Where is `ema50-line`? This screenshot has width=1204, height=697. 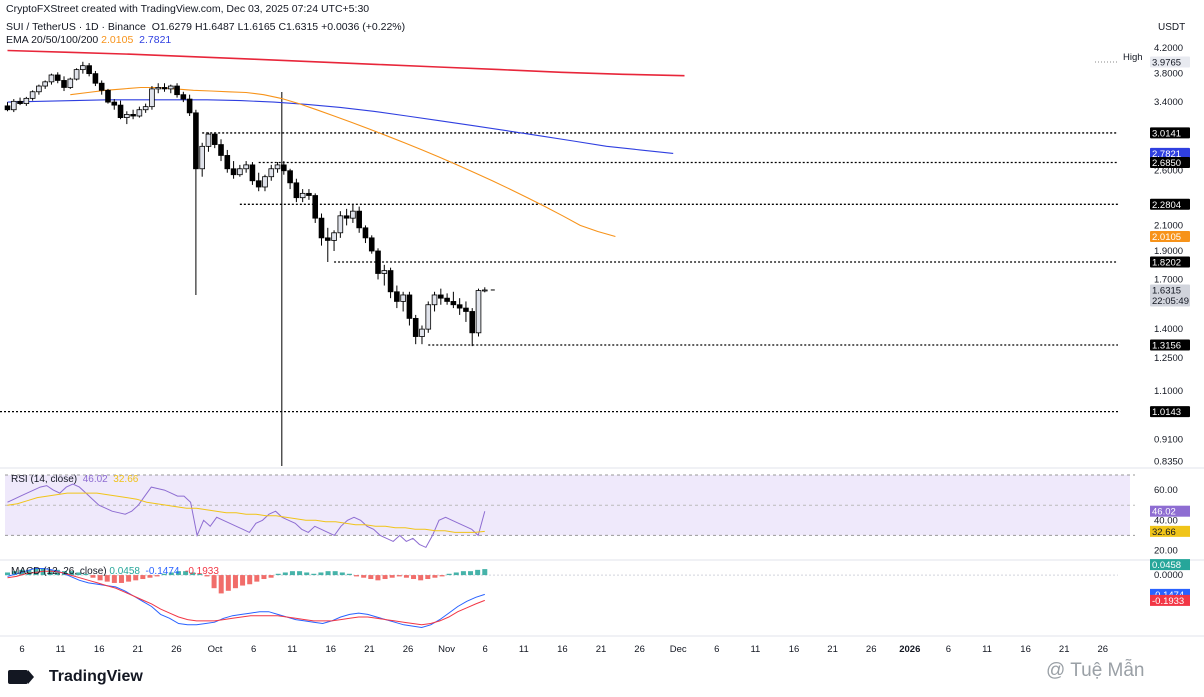
ema50-line is located at coordinates (343, 162).